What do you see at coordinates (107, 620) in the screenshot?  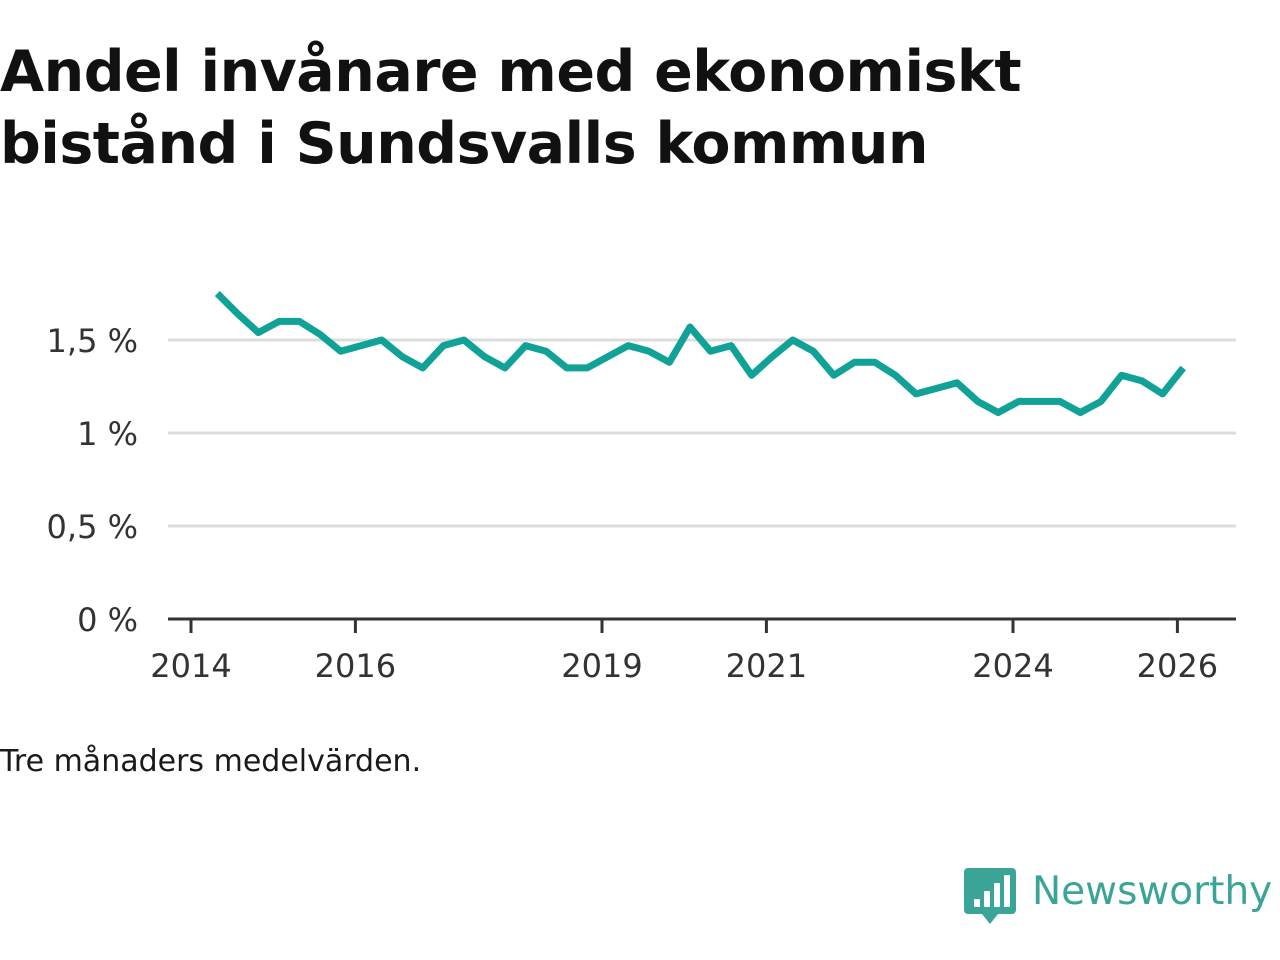 I see `y-tick-label: 0 %` at bounding box center [107, 620].